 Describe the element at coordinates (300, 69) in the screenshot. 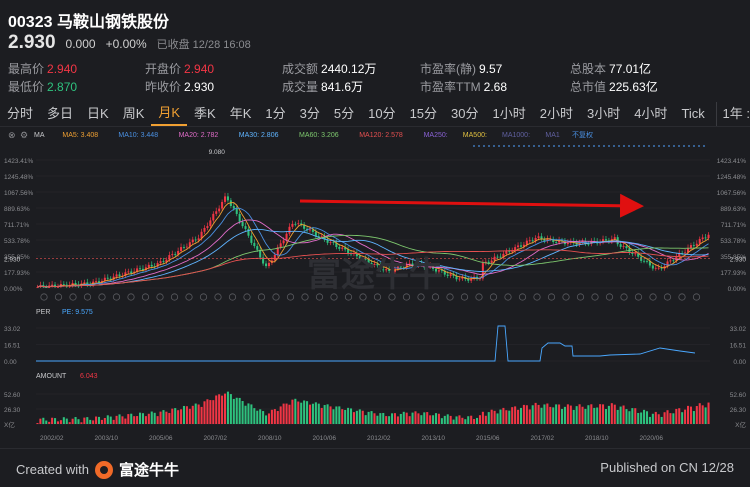

I see `stat-label: 成交额` at that location.